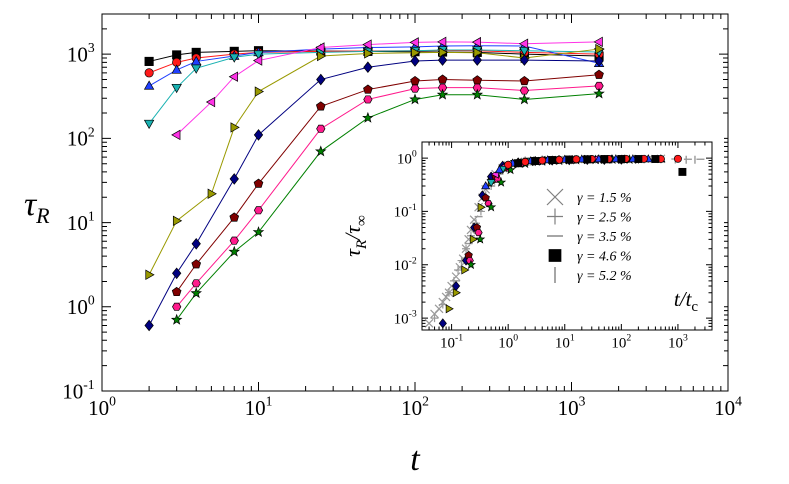  I want to click on inset-y-tick-label: 10⁰, so click(407, 158).